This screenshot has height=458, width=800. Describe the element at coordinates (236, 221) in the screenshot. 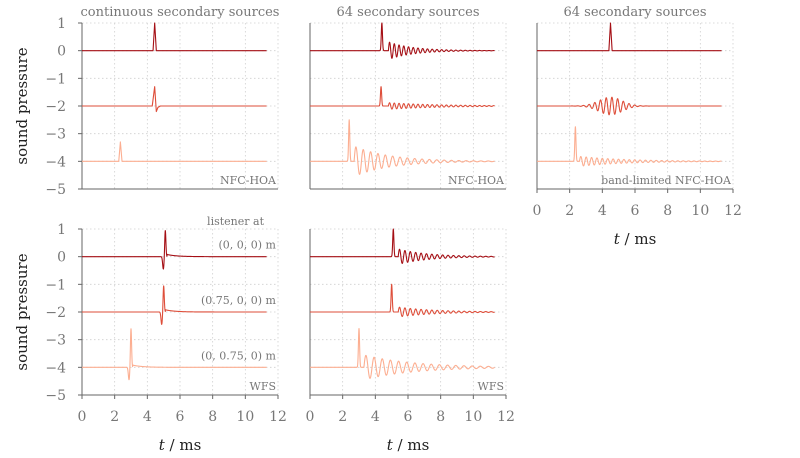

I see `annotation-header: listener at` at that location.